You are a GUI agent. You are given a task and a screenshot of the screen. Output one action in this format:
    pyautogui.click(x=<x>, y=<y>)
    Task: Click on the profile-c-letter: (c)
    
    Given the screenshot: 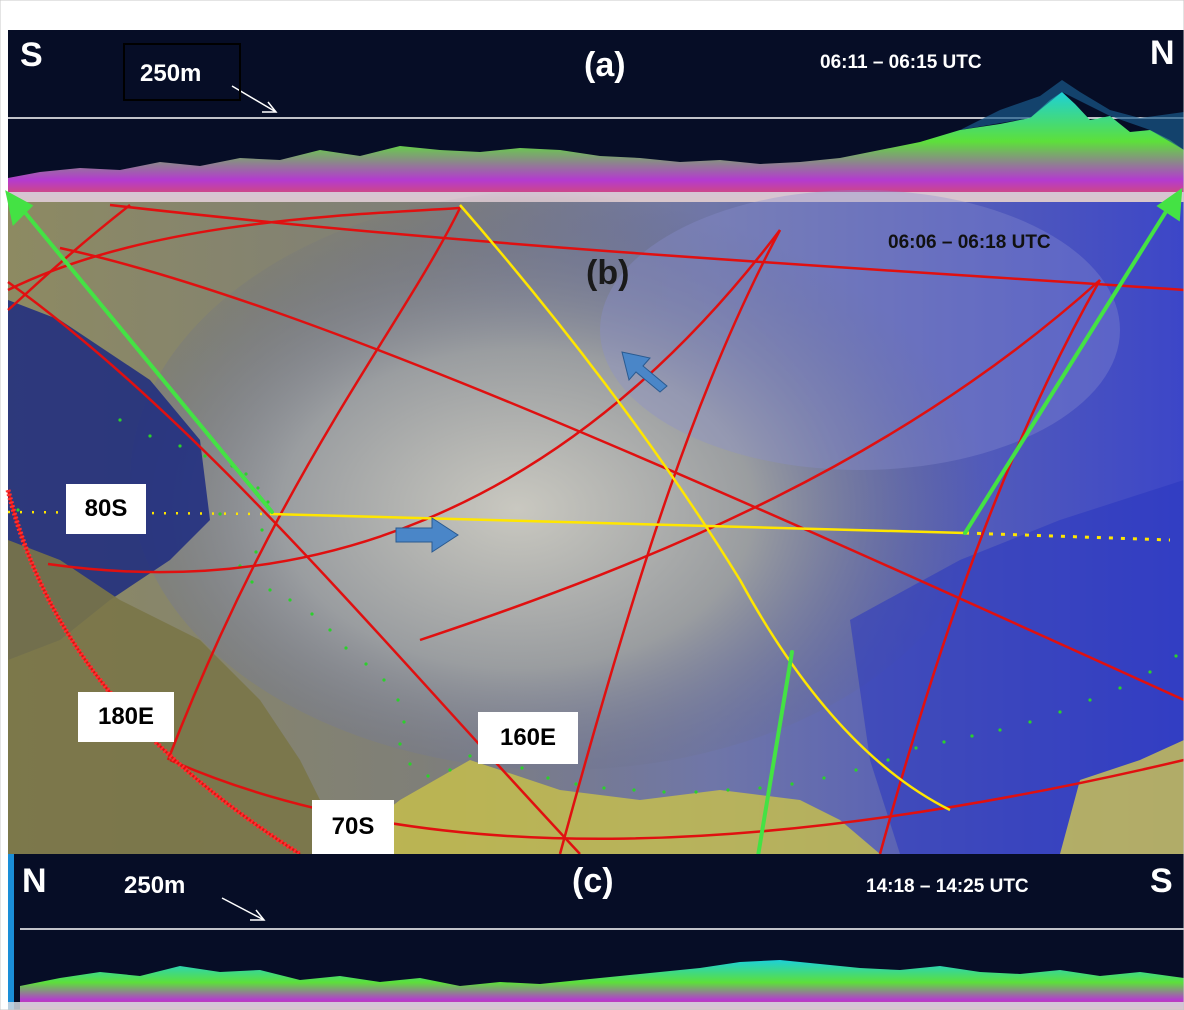 What is the action you would take?
    pyautogui.click(x=593, y=881)
    